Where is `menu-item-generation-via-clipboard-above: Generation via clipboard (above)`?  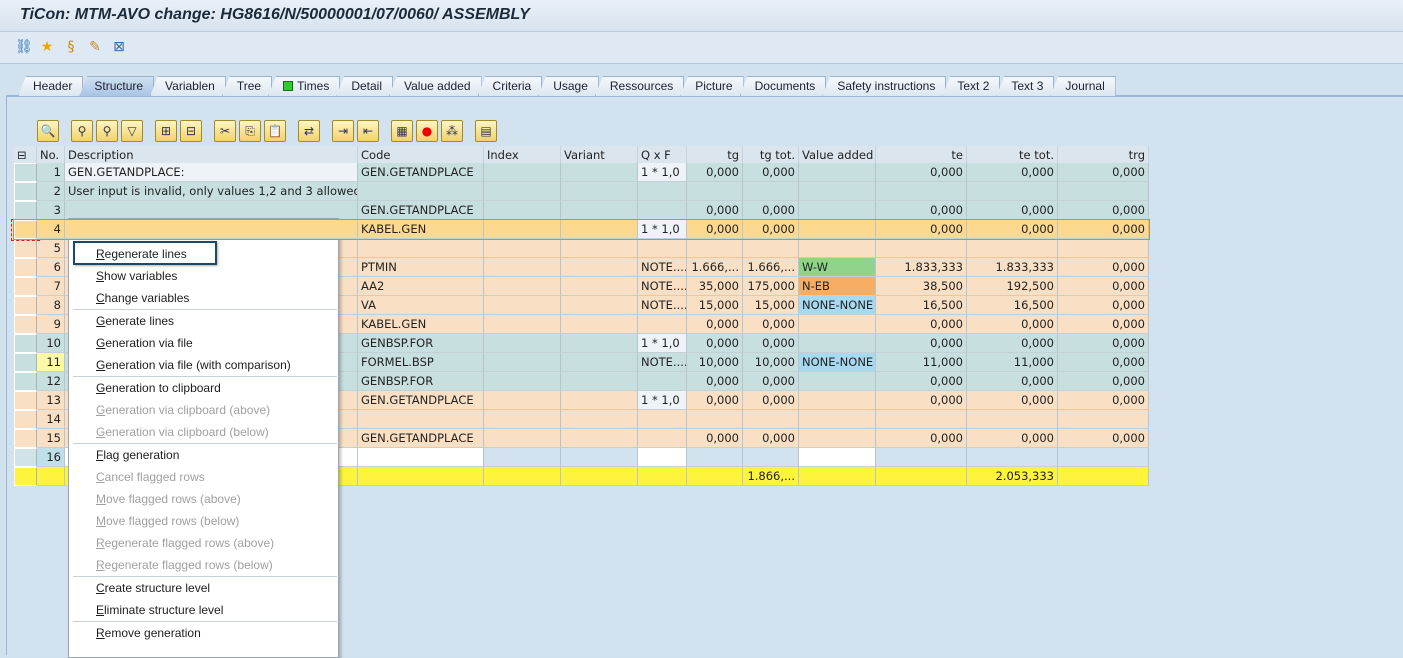 menu-item-generation-via-clipboard-above: Generation via clipboard (above) is located at coordinates (203, 410).